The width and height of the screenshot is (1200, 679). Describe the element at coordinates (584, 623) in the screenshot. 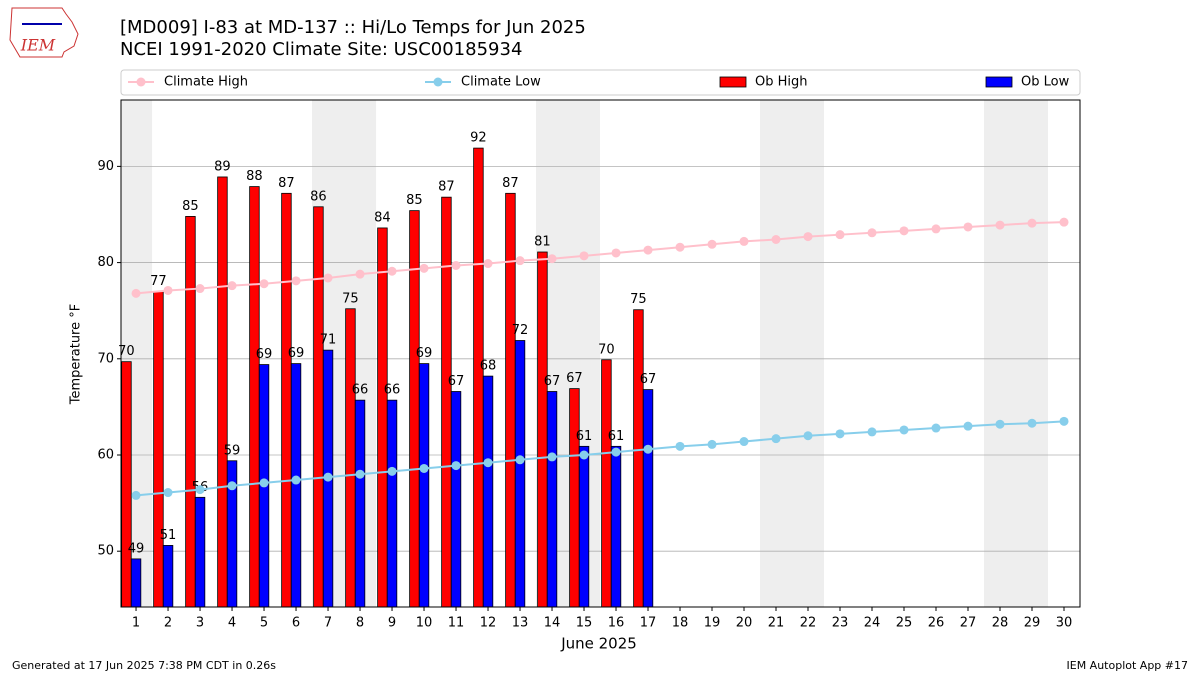

I see `x-tick-label: 15` at that location.